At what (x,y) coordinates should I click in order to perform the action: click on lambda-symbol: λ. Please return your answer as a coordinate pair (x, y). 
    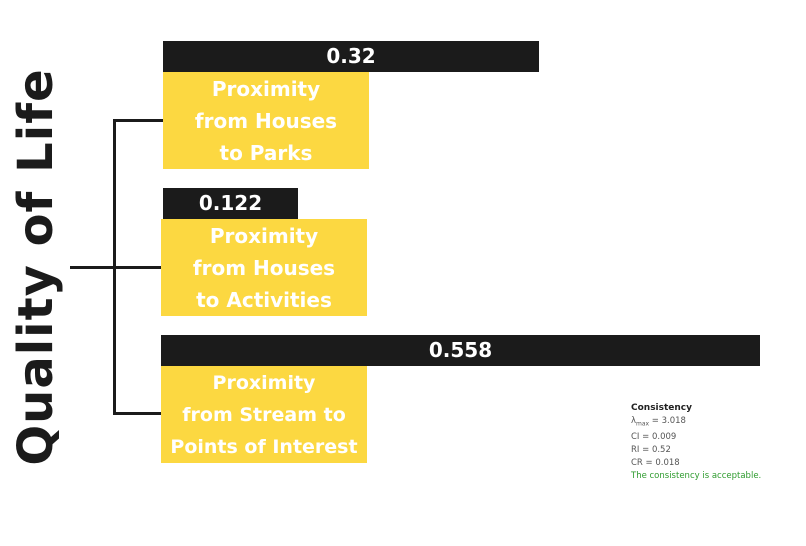
    Looking at the image, I should click on (634, 421).